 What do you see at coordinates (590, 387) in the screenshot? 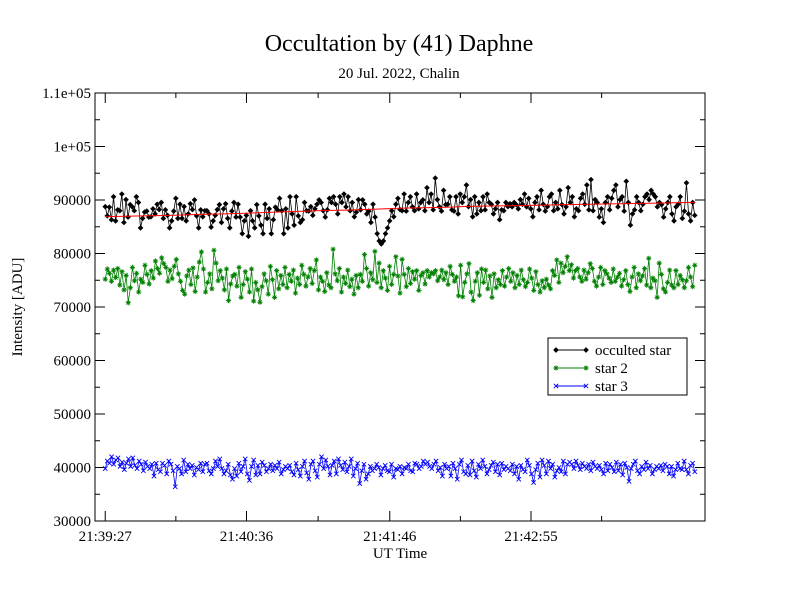
I see `legend-entry: star 3` at bounding box center [590, 387].